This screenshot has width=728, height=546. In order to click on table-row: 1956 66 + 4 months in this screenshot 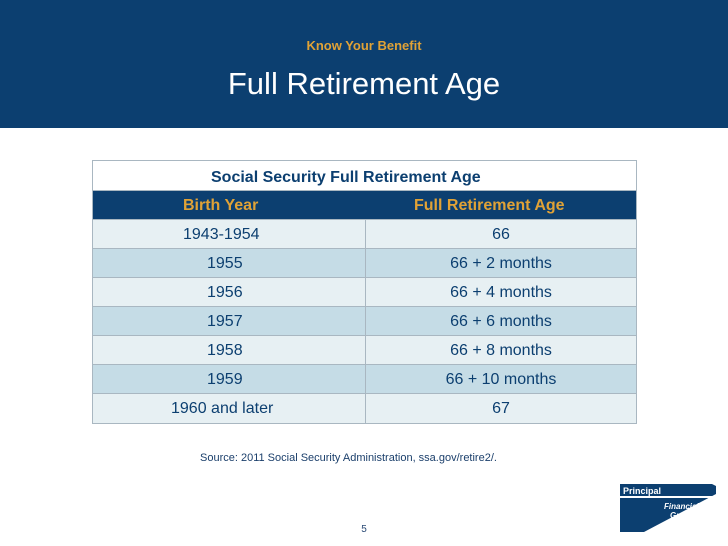, I will do `click(364, 292)`.